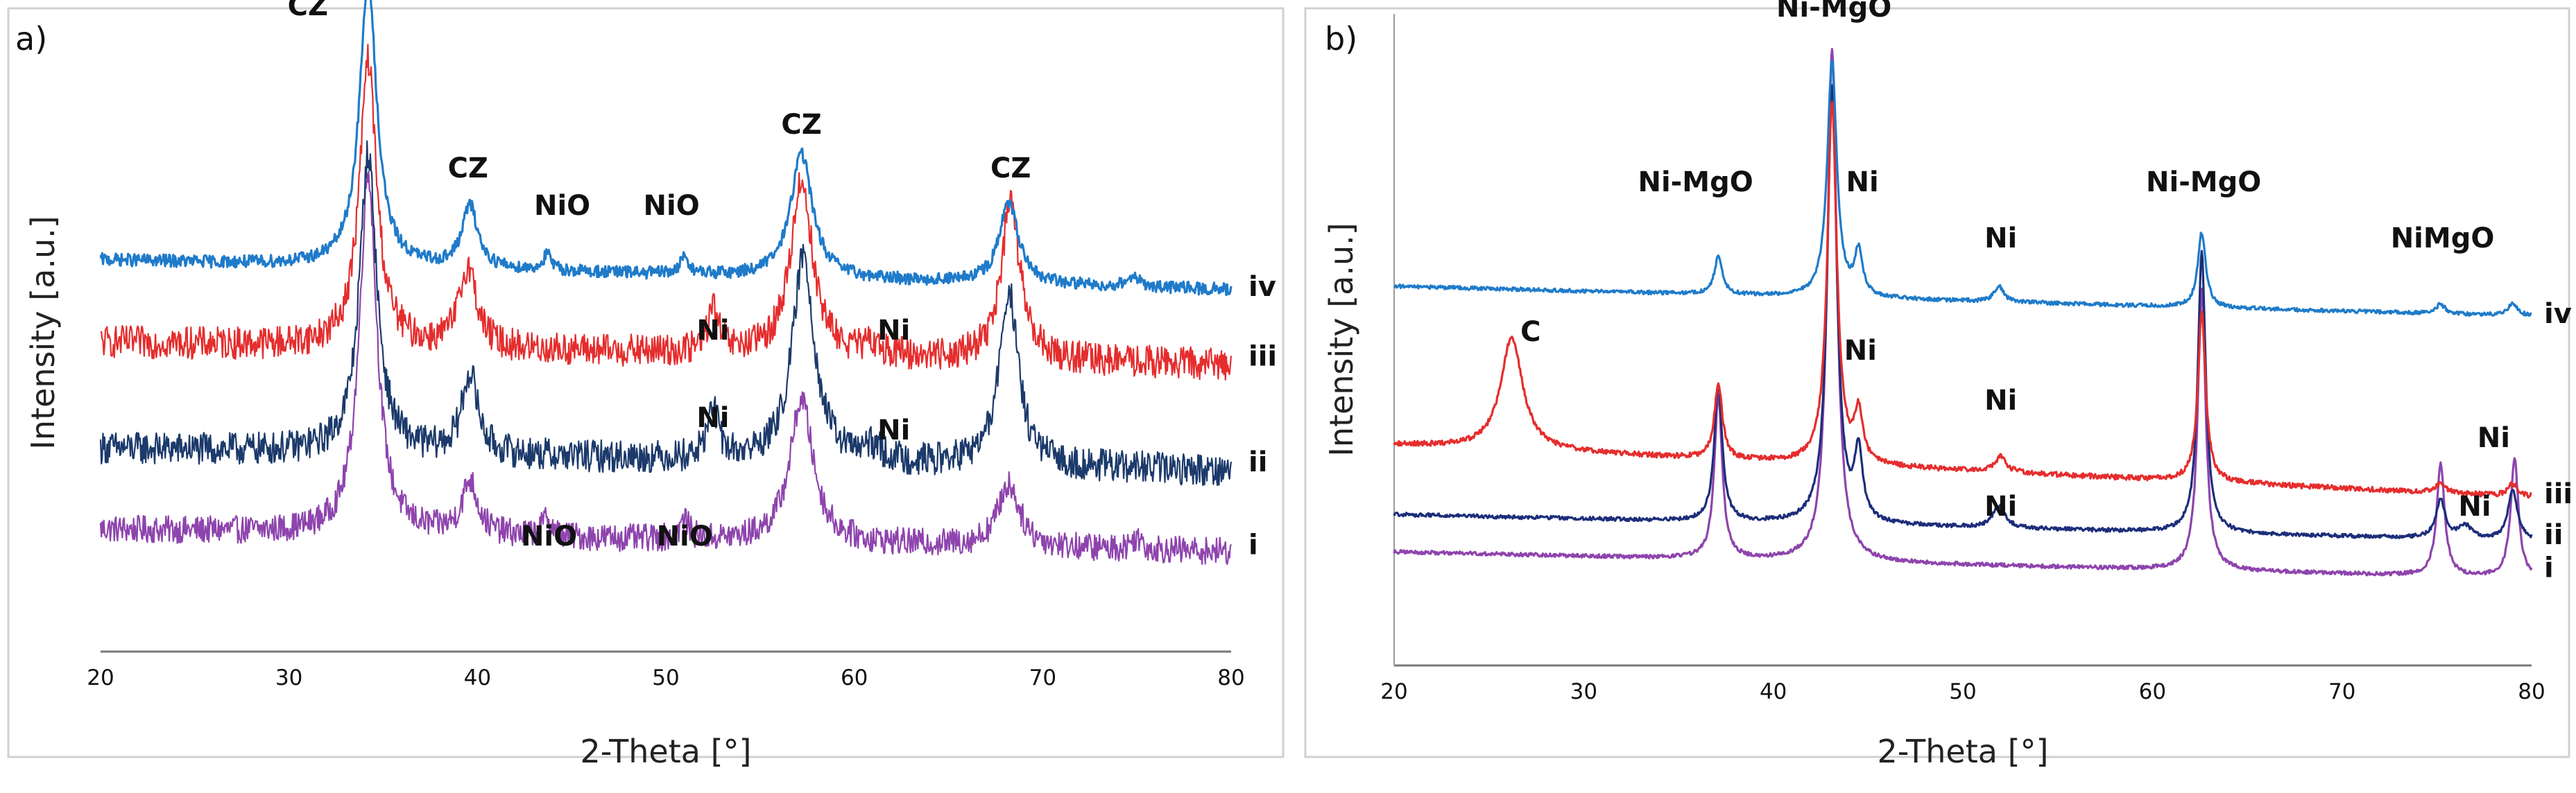 This screenshot has width=2576, height=793. Describe the element at coordinates (31, 39) in the screenshot. I see `panel-a-label: a)` at that location.